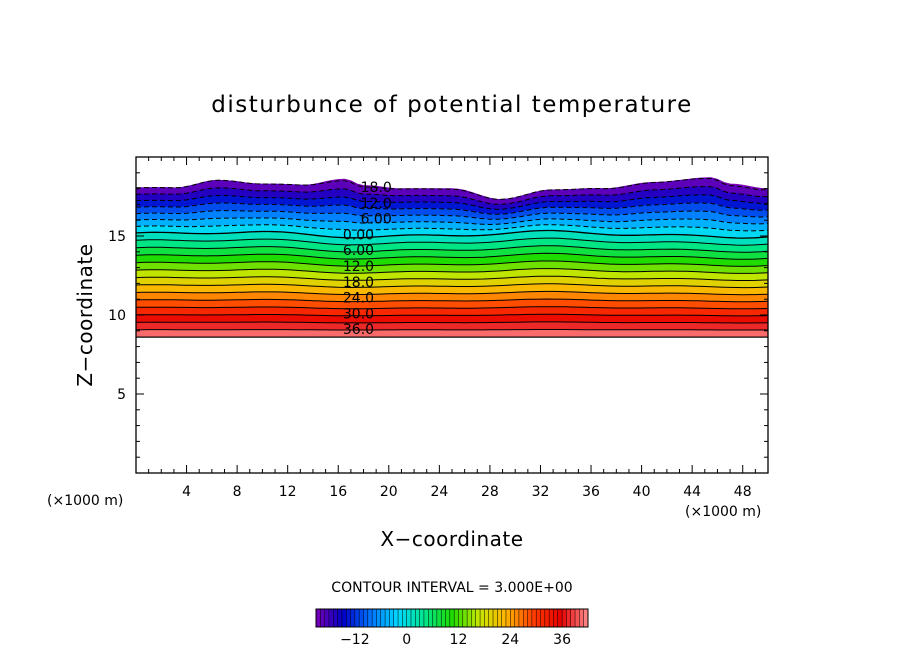 Image resolution: width=904 pixels, height=654 pixels. What do you see at coordinates (117, 237) in the screenshot?
I see `y-tick-label: 15` at bounding box center [117, 237].